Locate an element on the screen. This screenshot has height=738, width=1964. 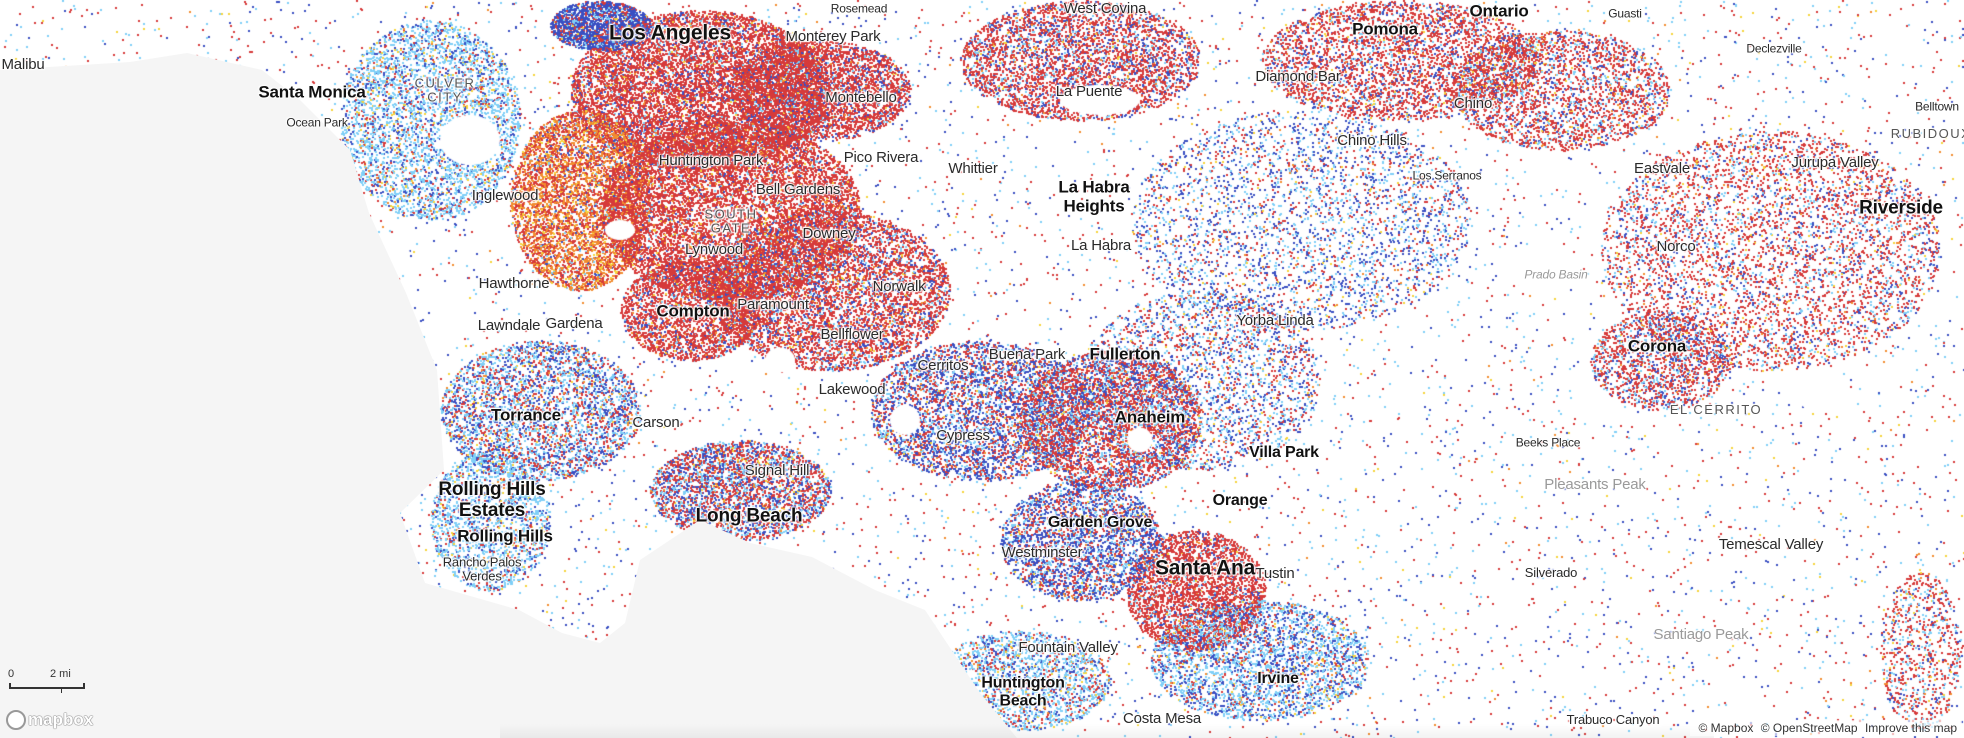
place-label: Fullerton is located at coordinates (1125, 354).